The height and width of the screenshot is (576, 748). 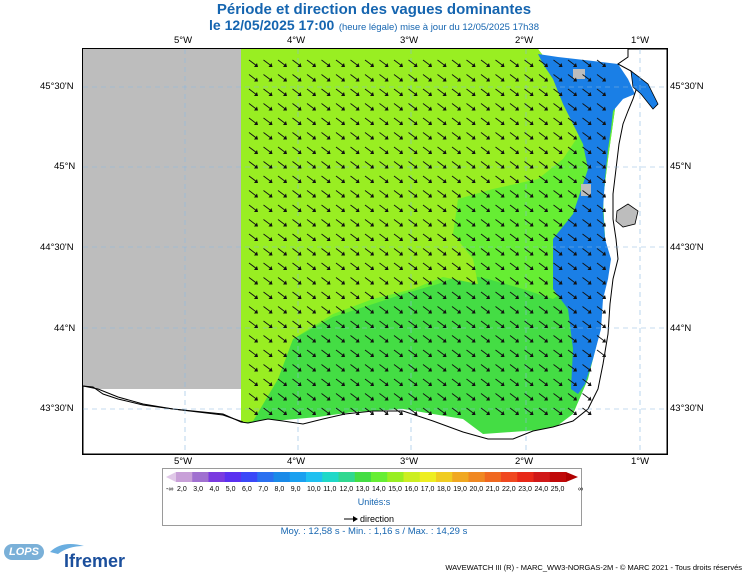 I want to click on colorbar-tick-label: 25,0, so click(x=557, y=489).